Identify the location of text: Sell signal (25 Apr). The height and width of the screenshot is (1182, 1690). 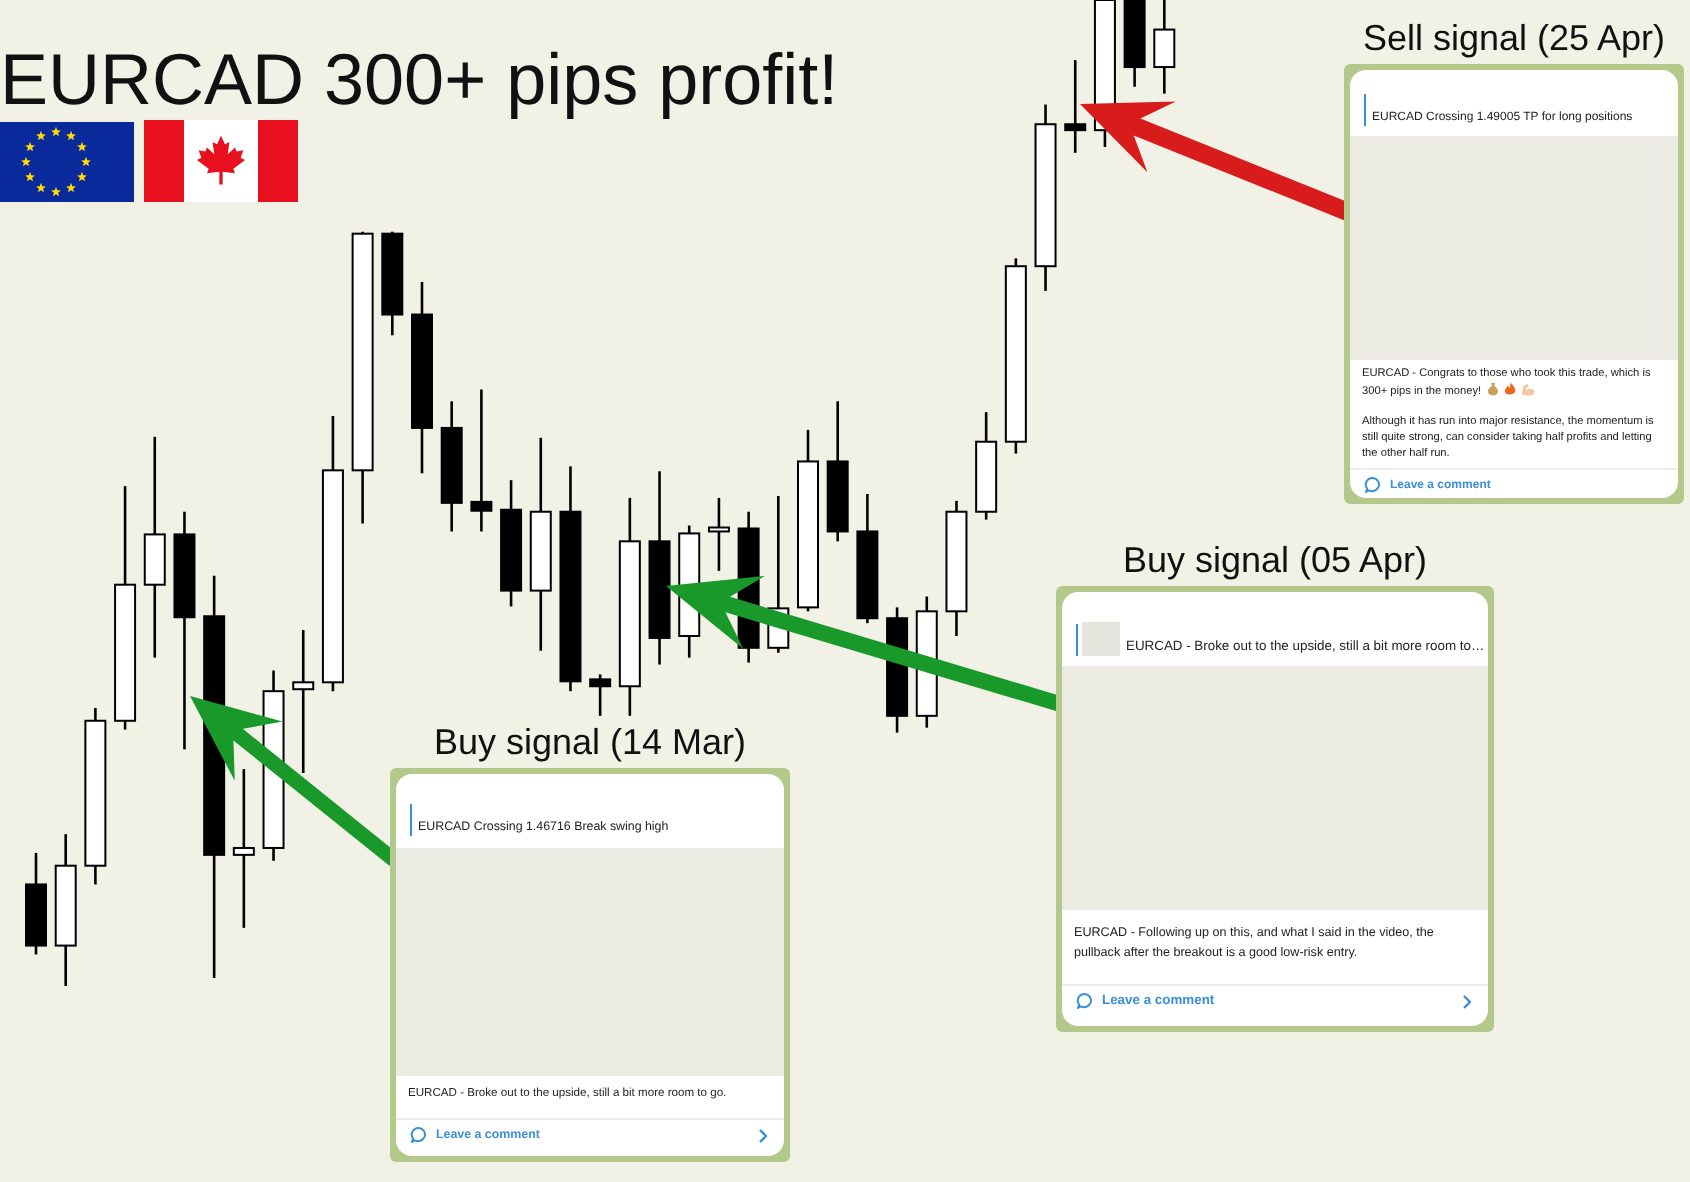
(1514, 38).